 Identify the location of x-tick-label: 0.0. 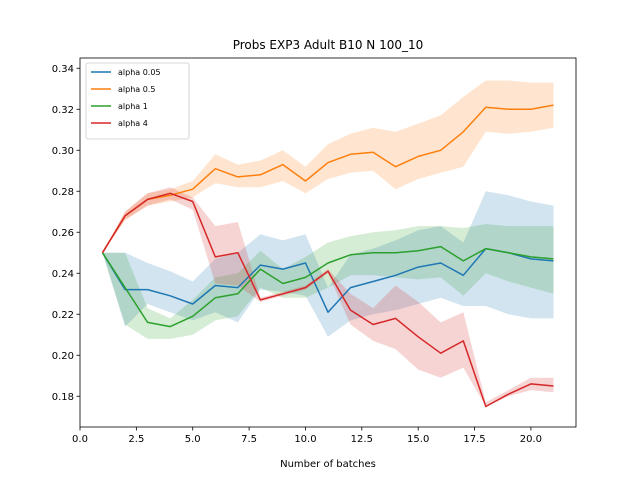
(80, 439).